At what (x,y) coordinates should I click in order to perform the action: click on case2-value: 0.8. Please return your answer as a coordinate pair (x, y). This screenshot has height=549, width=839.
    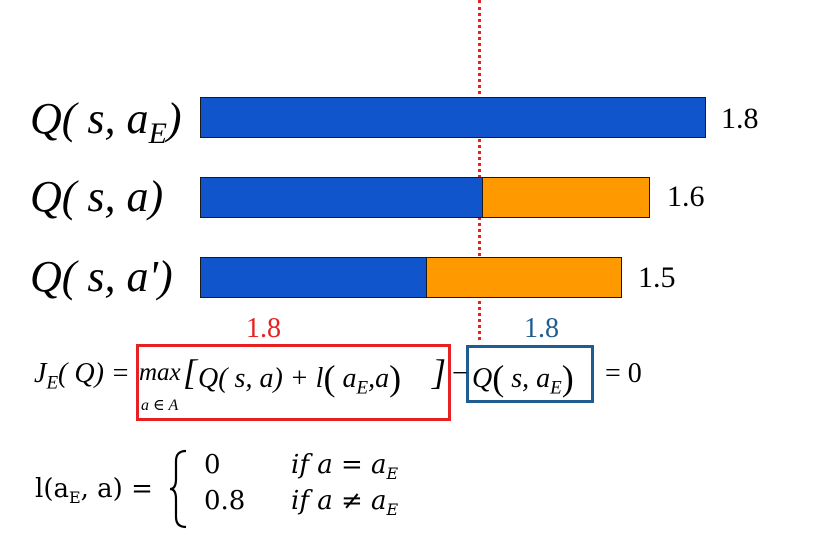
    Looking at the image, I should click on (225, 501).